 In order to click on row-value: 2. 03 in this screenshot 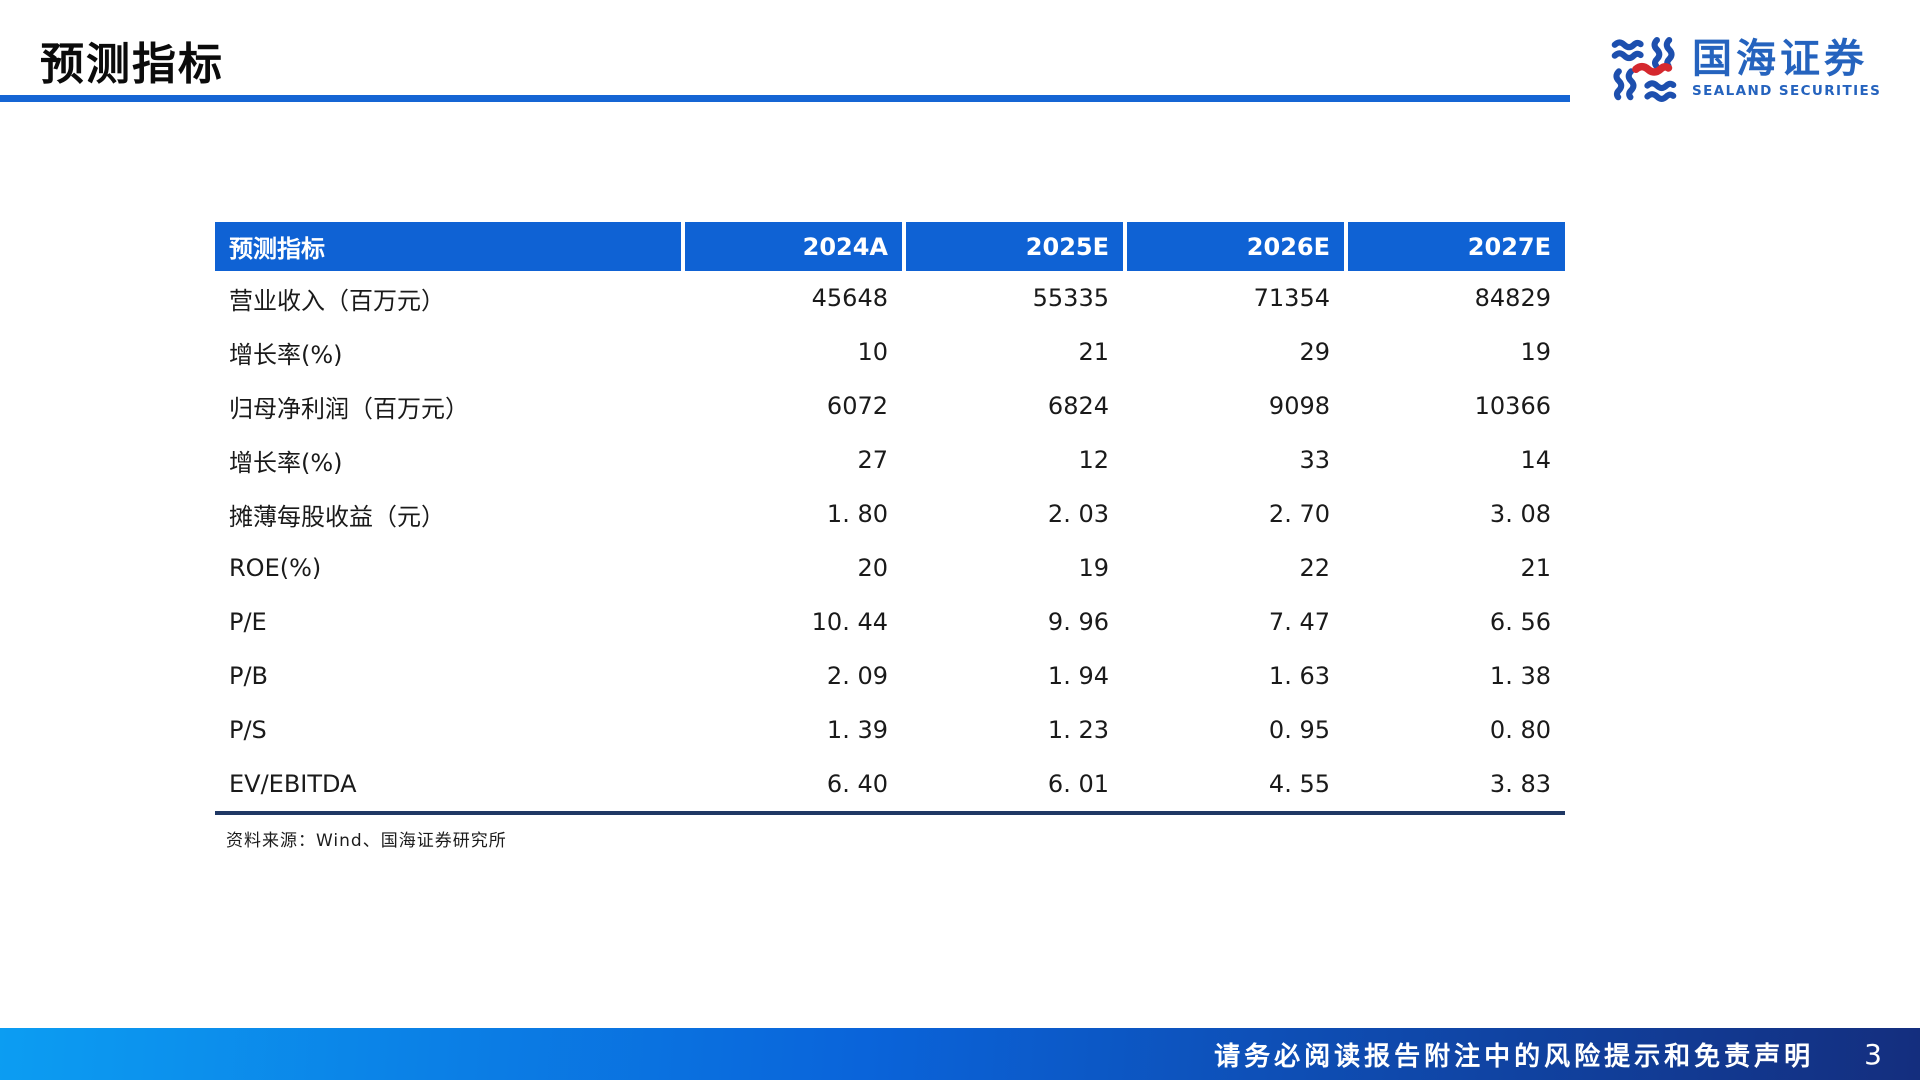, I will do `click(1078, 514)`.